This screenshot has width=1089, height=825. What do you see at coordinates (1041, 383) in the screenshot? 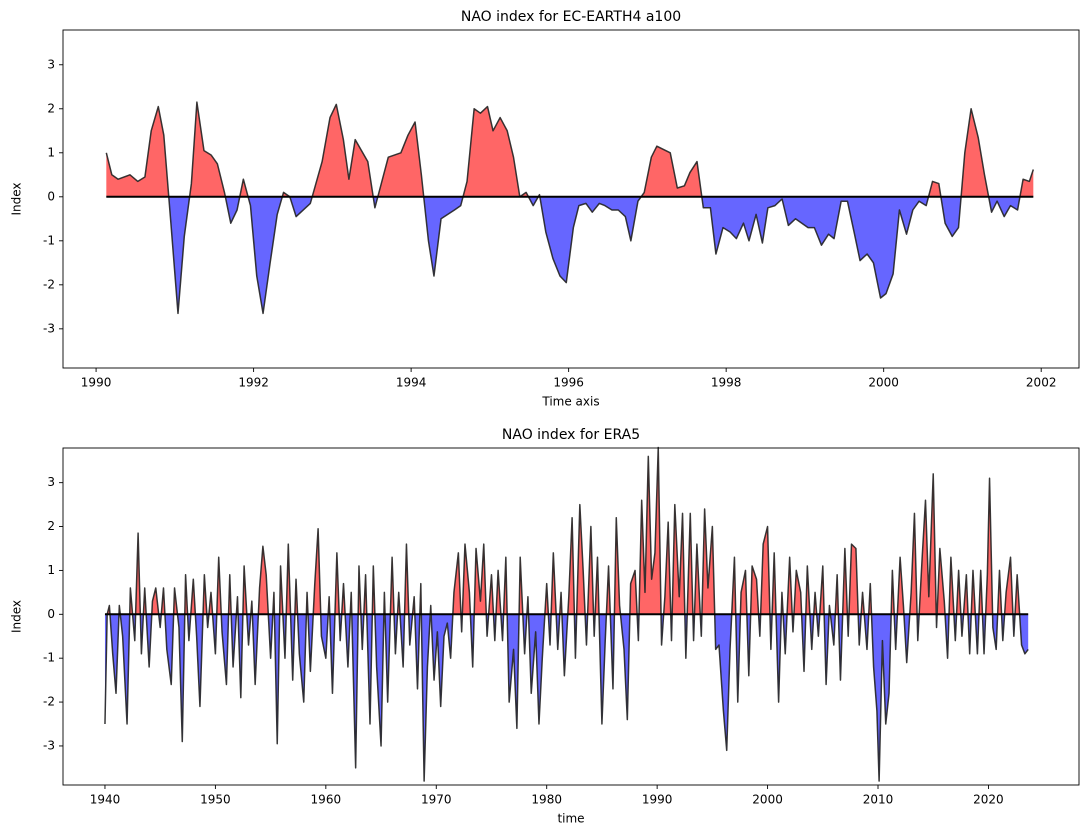
I see `x-tick-label: 2002` at bounding box center [1041, 383].